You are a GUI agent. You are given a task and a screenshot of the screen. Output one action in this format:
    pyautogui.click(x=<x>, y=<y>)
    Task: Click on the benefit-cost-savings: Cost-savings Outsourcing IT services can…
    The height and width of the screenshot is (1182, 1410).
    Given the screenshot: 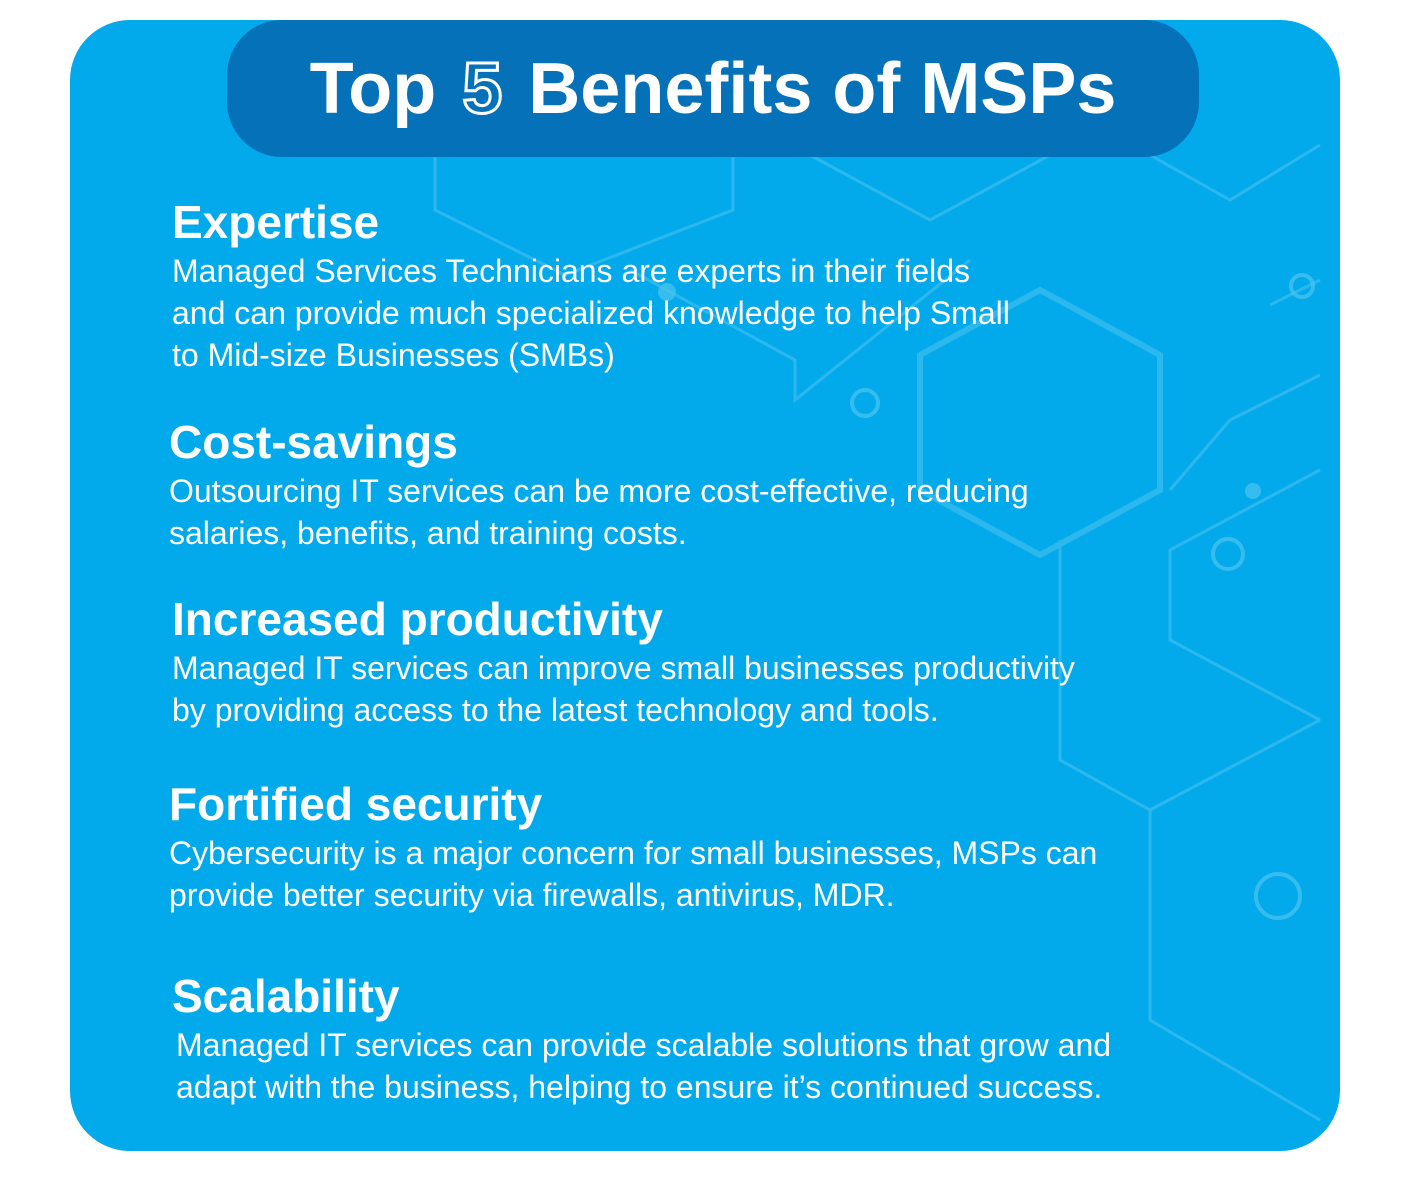 What is the action you would take?
    pyautogui.click(x=599, y=484)
    